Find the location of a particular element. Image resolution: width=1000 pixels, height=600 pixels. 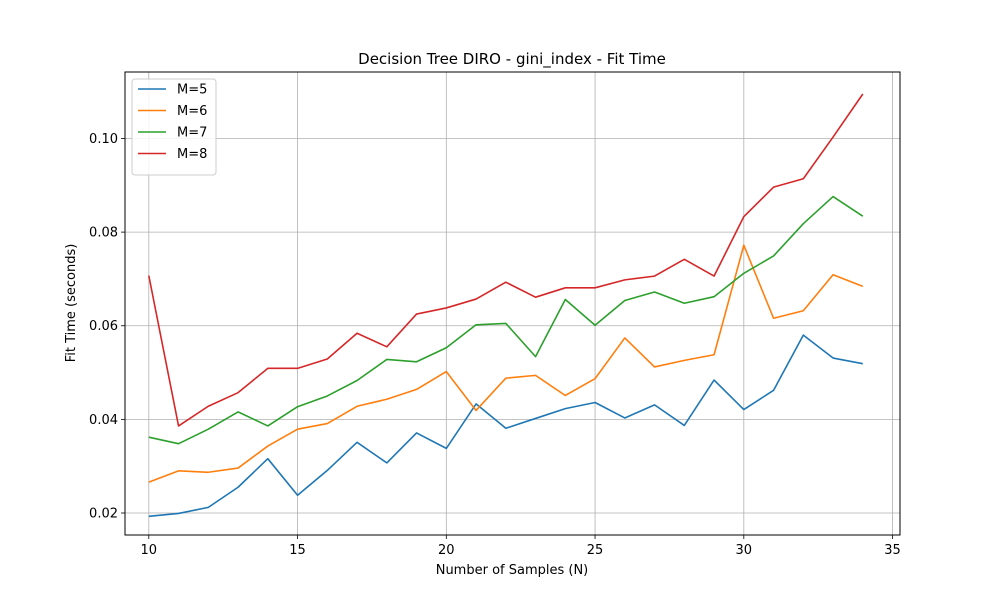

y-axis-label: Fit Time (seconds) is located at coordinates (71, 303).